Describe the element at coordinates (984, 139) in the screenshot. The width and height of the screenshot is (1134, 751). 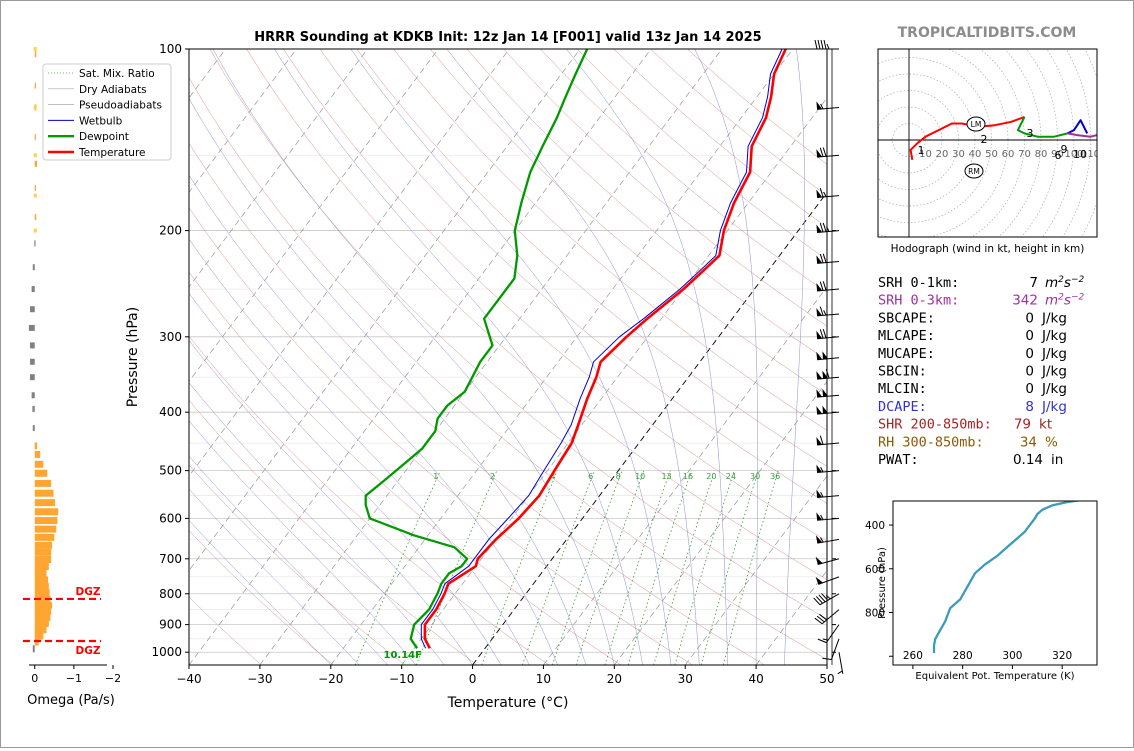
I see `hodograph-height-label: 2` at that location.